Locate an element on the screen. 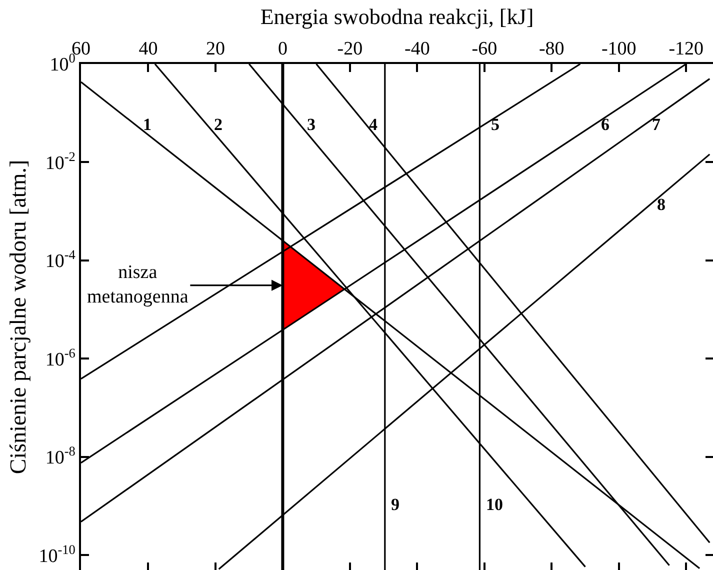  y-tick-label: 10$^{-6}$ is located at coordinates (60, 357).